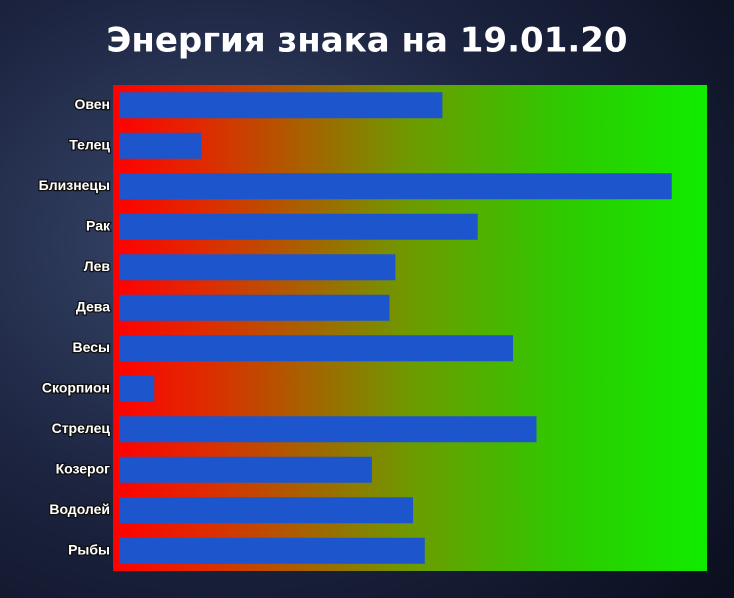 The image size is (734, 598). I want to click on category-label: Рыбы, so click(89, 549).